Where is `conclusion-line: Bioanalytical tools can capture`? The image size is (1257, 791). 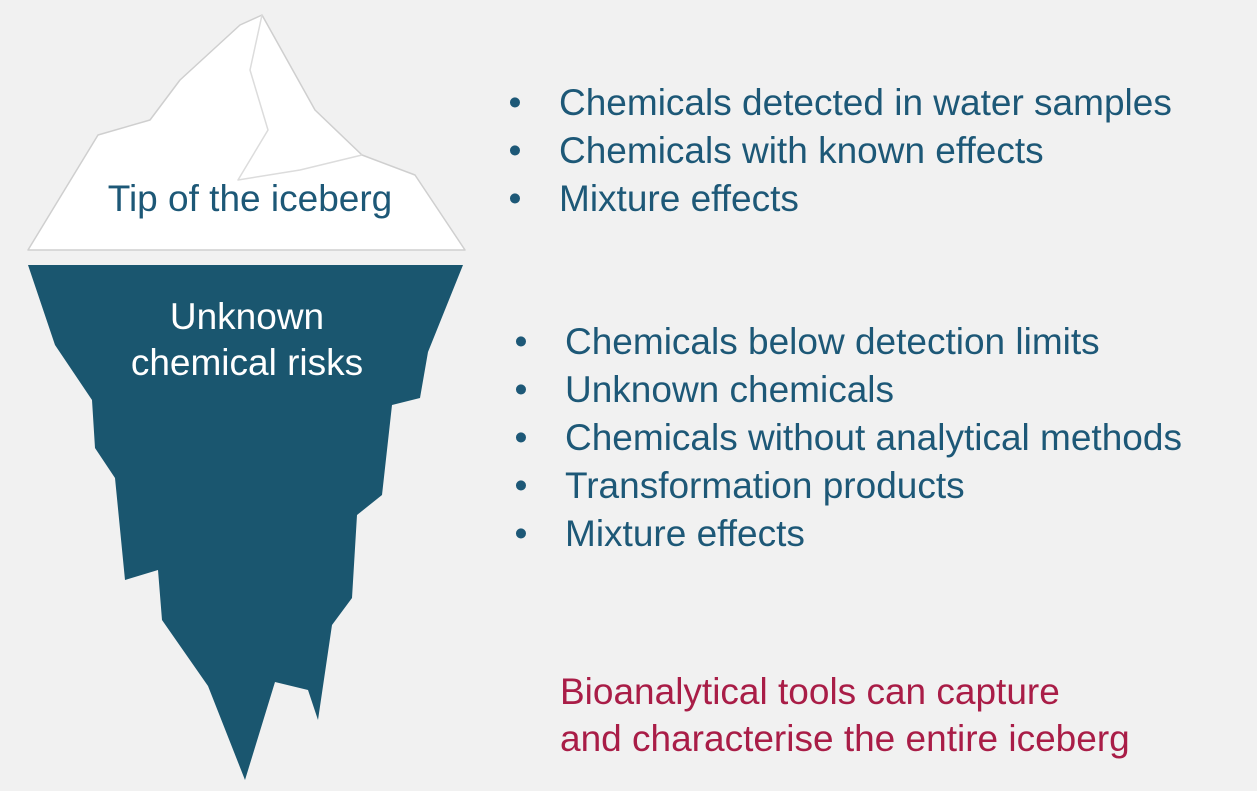
conclusion-line: Bioanalytical tools can capture is located at coordinates (810, 691).